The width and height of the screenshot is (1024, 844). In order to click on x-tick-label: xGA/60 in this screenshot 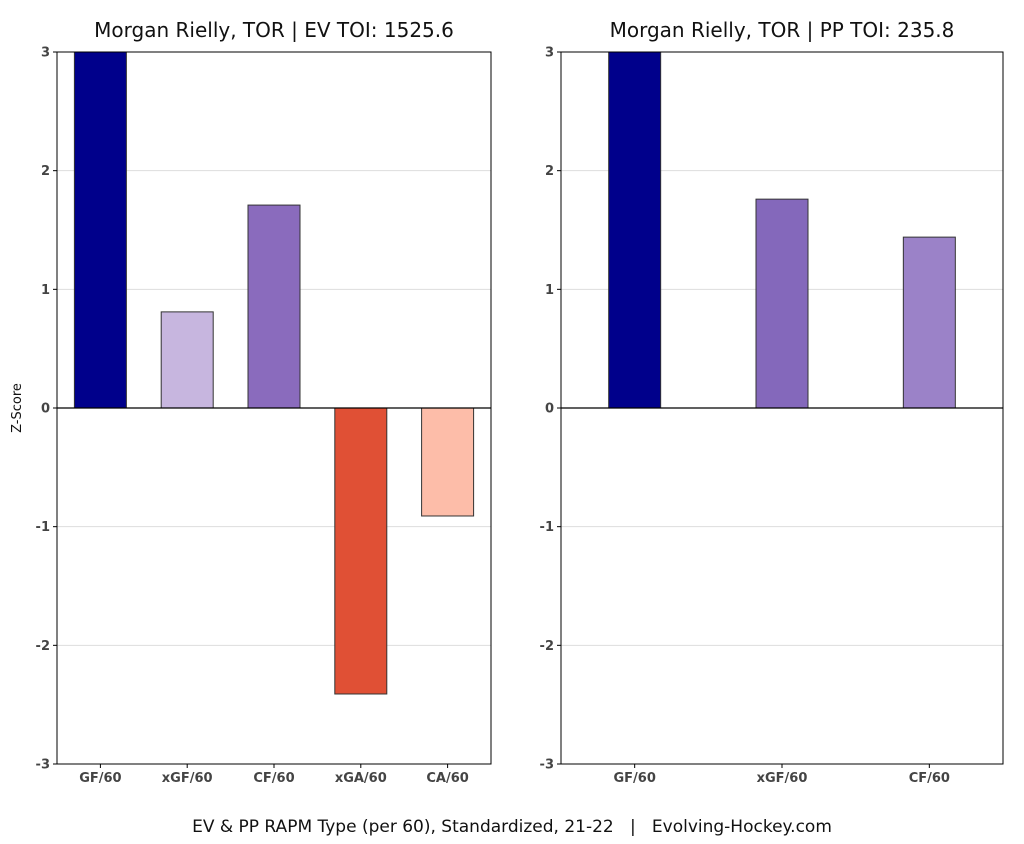, I will do `click(361, 778)`.